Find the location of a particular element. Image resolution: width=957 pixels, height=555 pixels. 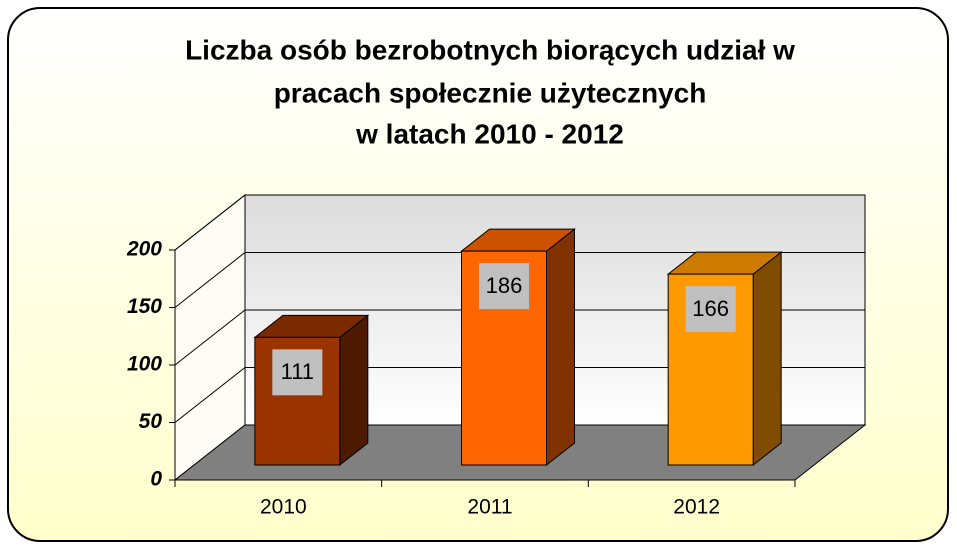

x-tick-label: 2011 is located at coordinates (489, 507).